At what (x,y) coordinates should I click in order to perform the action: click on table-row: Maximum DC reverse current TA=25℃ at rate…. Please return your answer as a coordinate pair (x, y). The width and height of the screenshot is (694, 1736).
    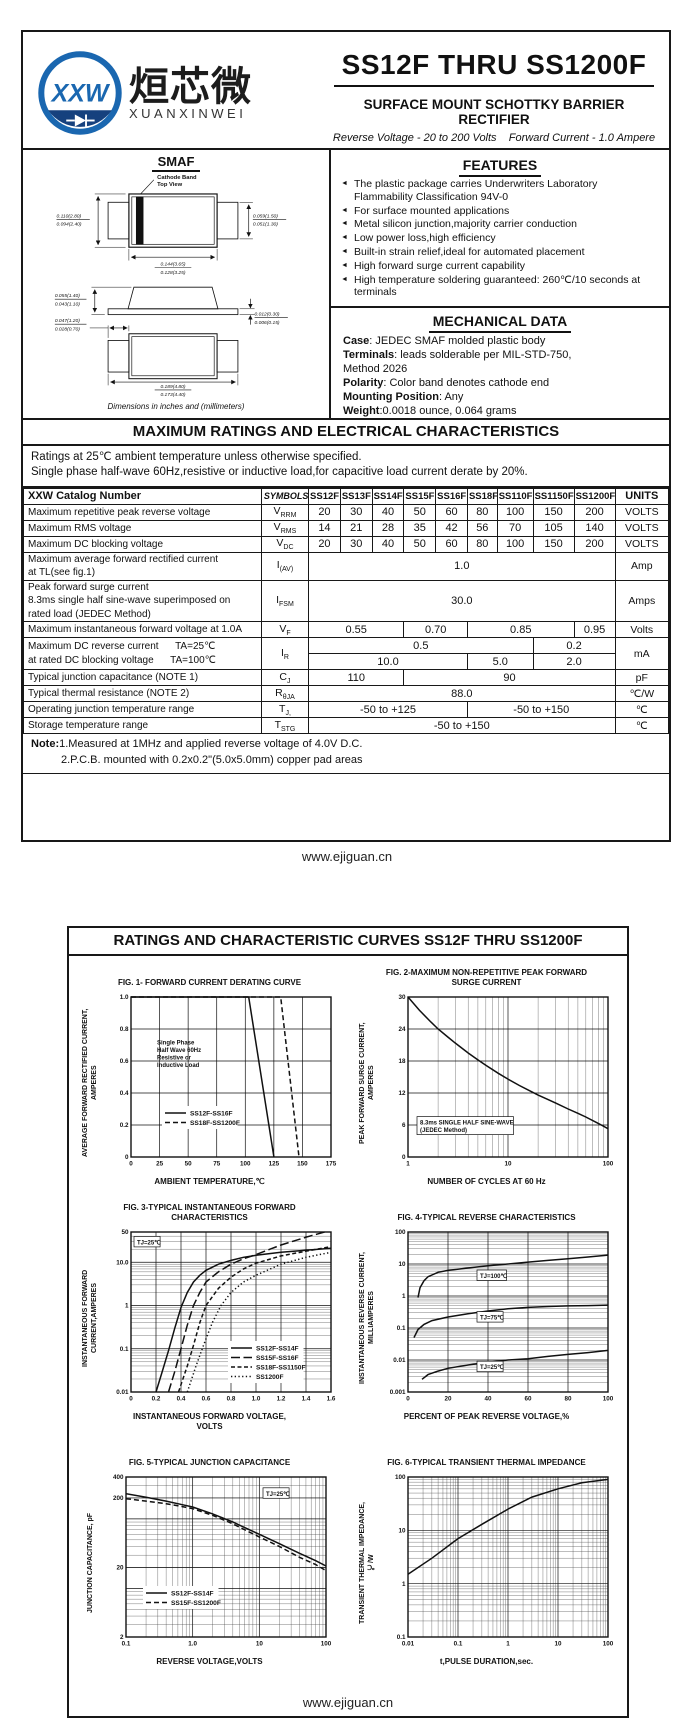
    Looking at the image, I should click on (346, 654).